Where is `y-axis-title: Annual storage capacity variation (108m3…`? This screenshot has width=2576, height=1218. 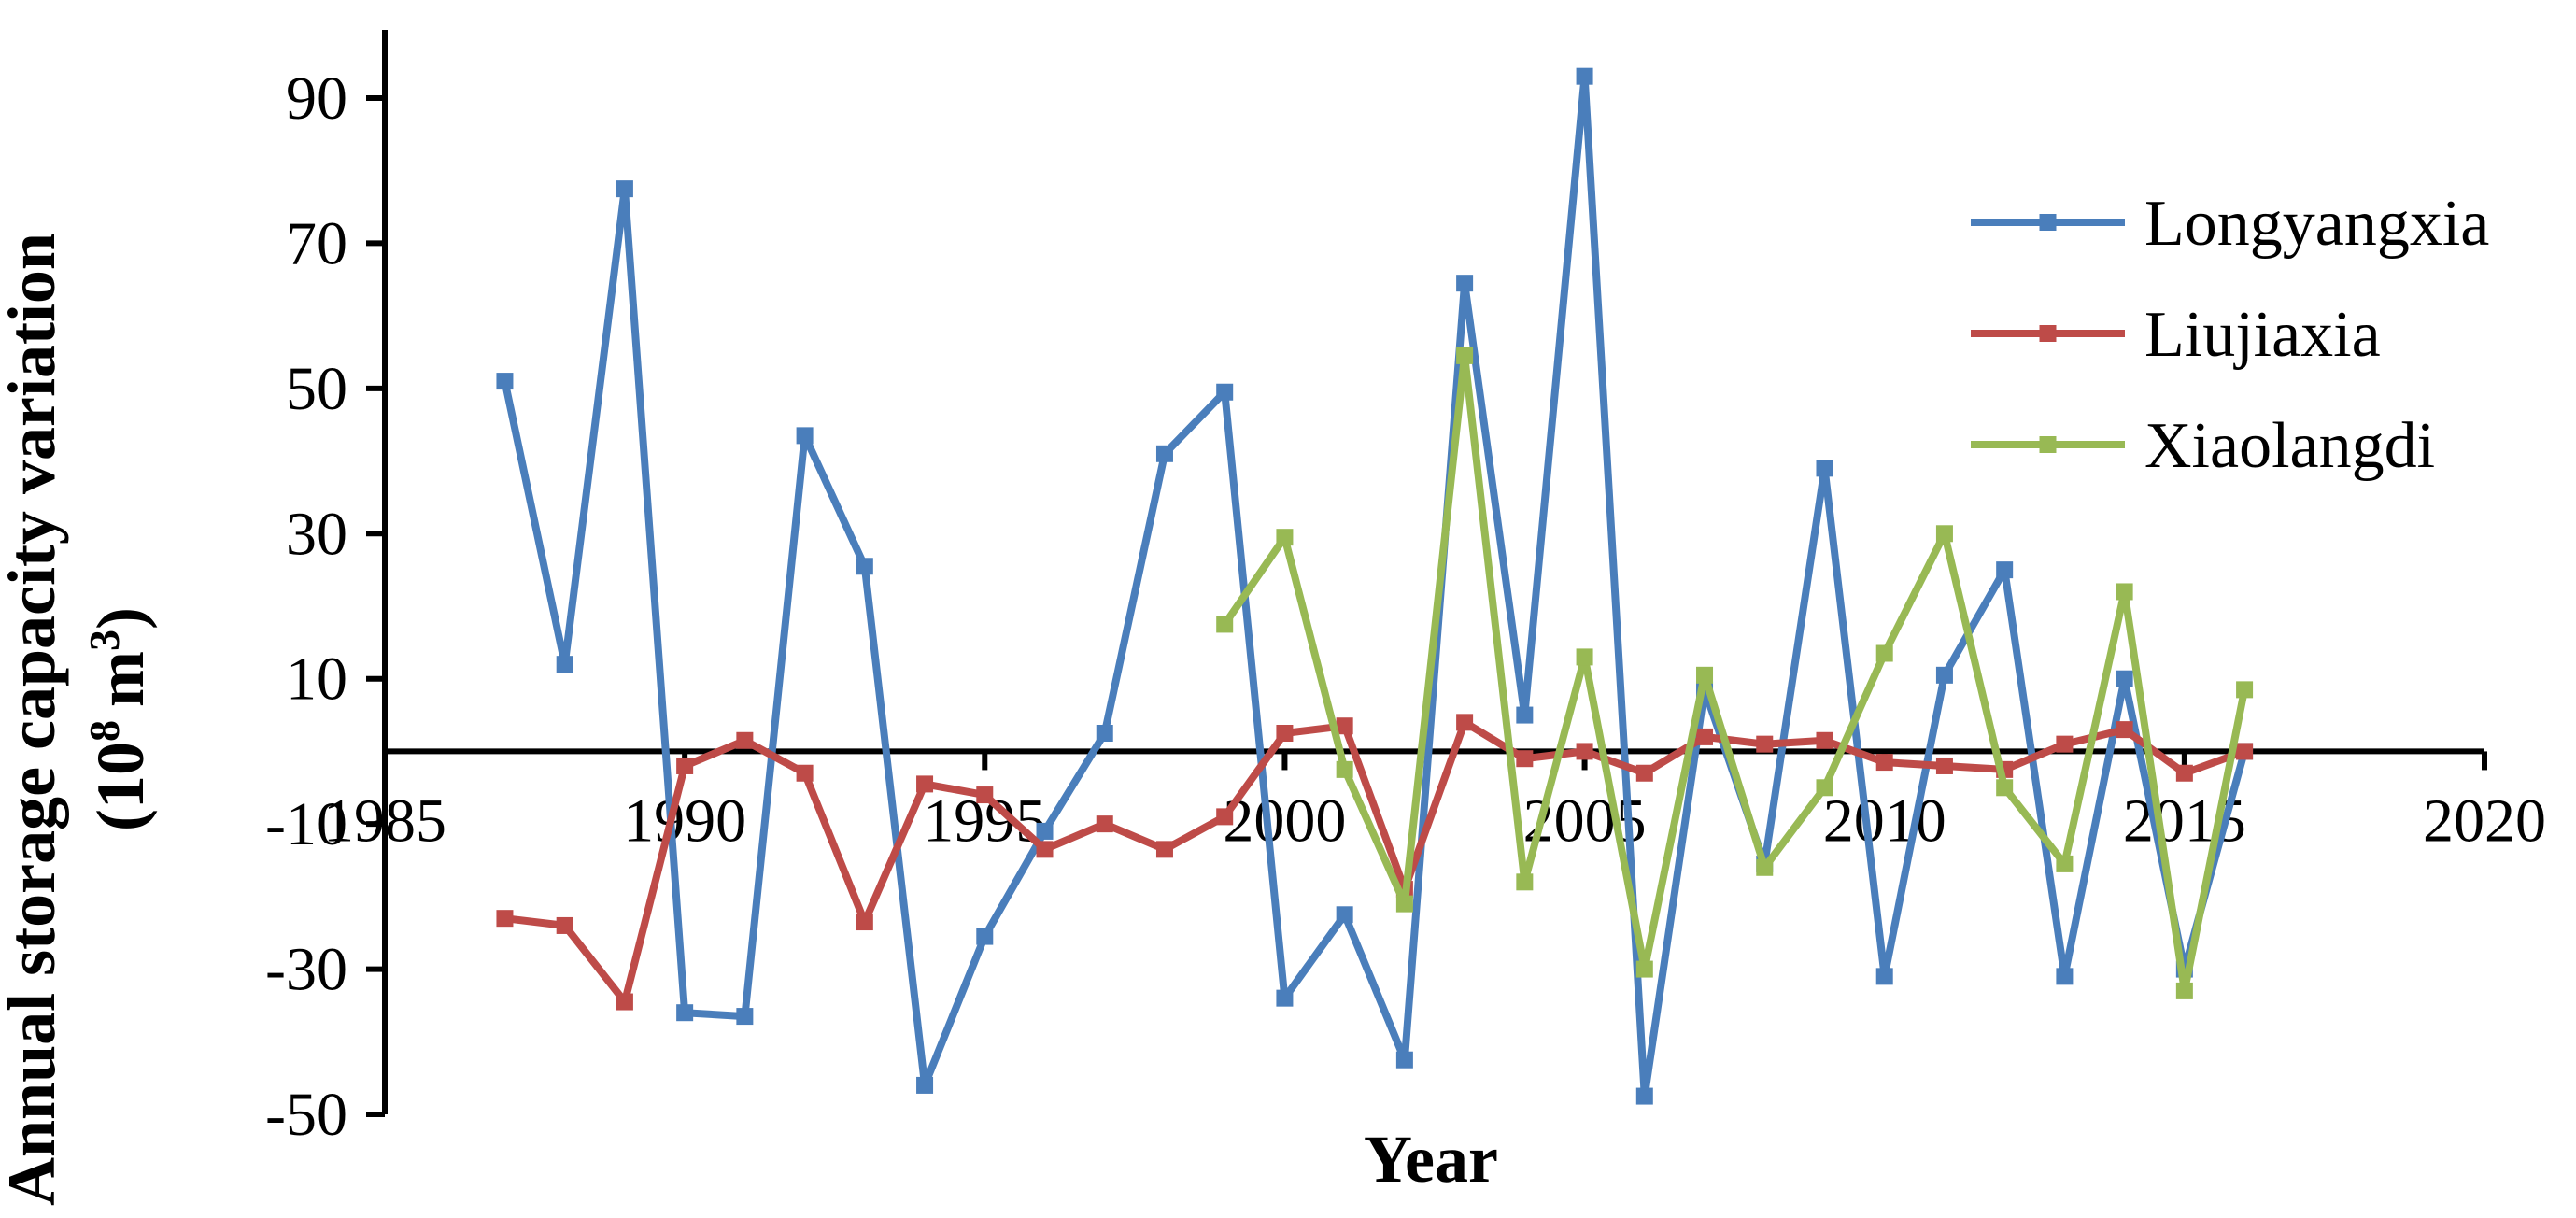 y-axis-title: Annual storage capacity variation (108m3… is located at coordinates (79, 720).